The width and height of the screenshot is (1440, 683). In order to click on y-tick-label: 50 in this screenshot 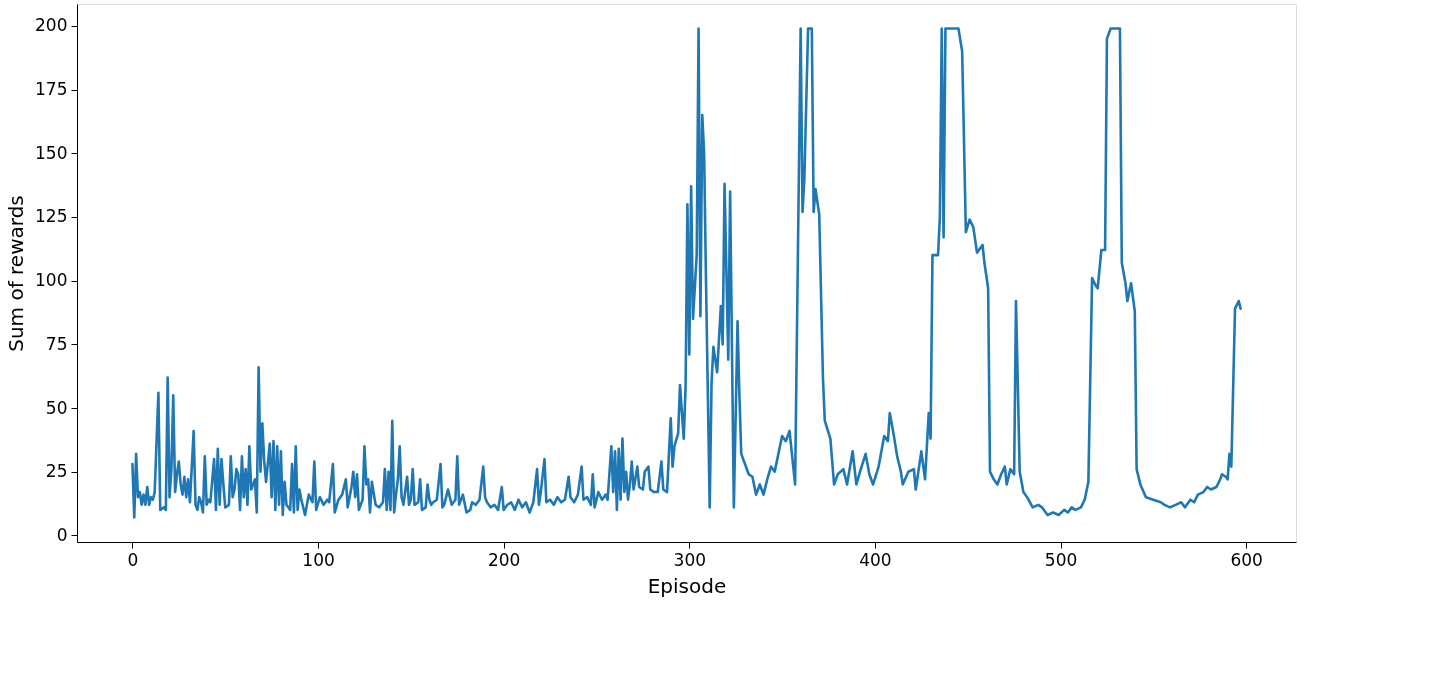, I will do `click(56, 407)`.